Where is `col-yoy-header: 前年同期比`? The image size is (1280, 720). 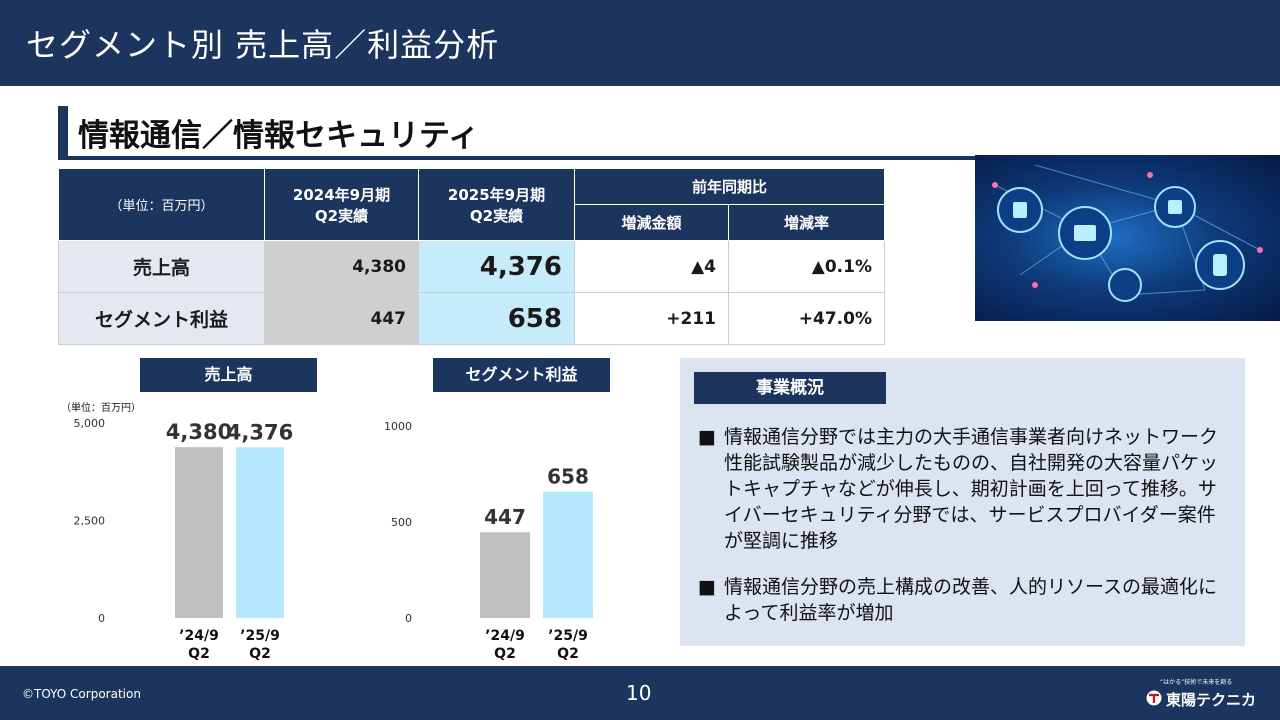 col-yoy-header: 前年同期比 is located at coordinates (729, 186).